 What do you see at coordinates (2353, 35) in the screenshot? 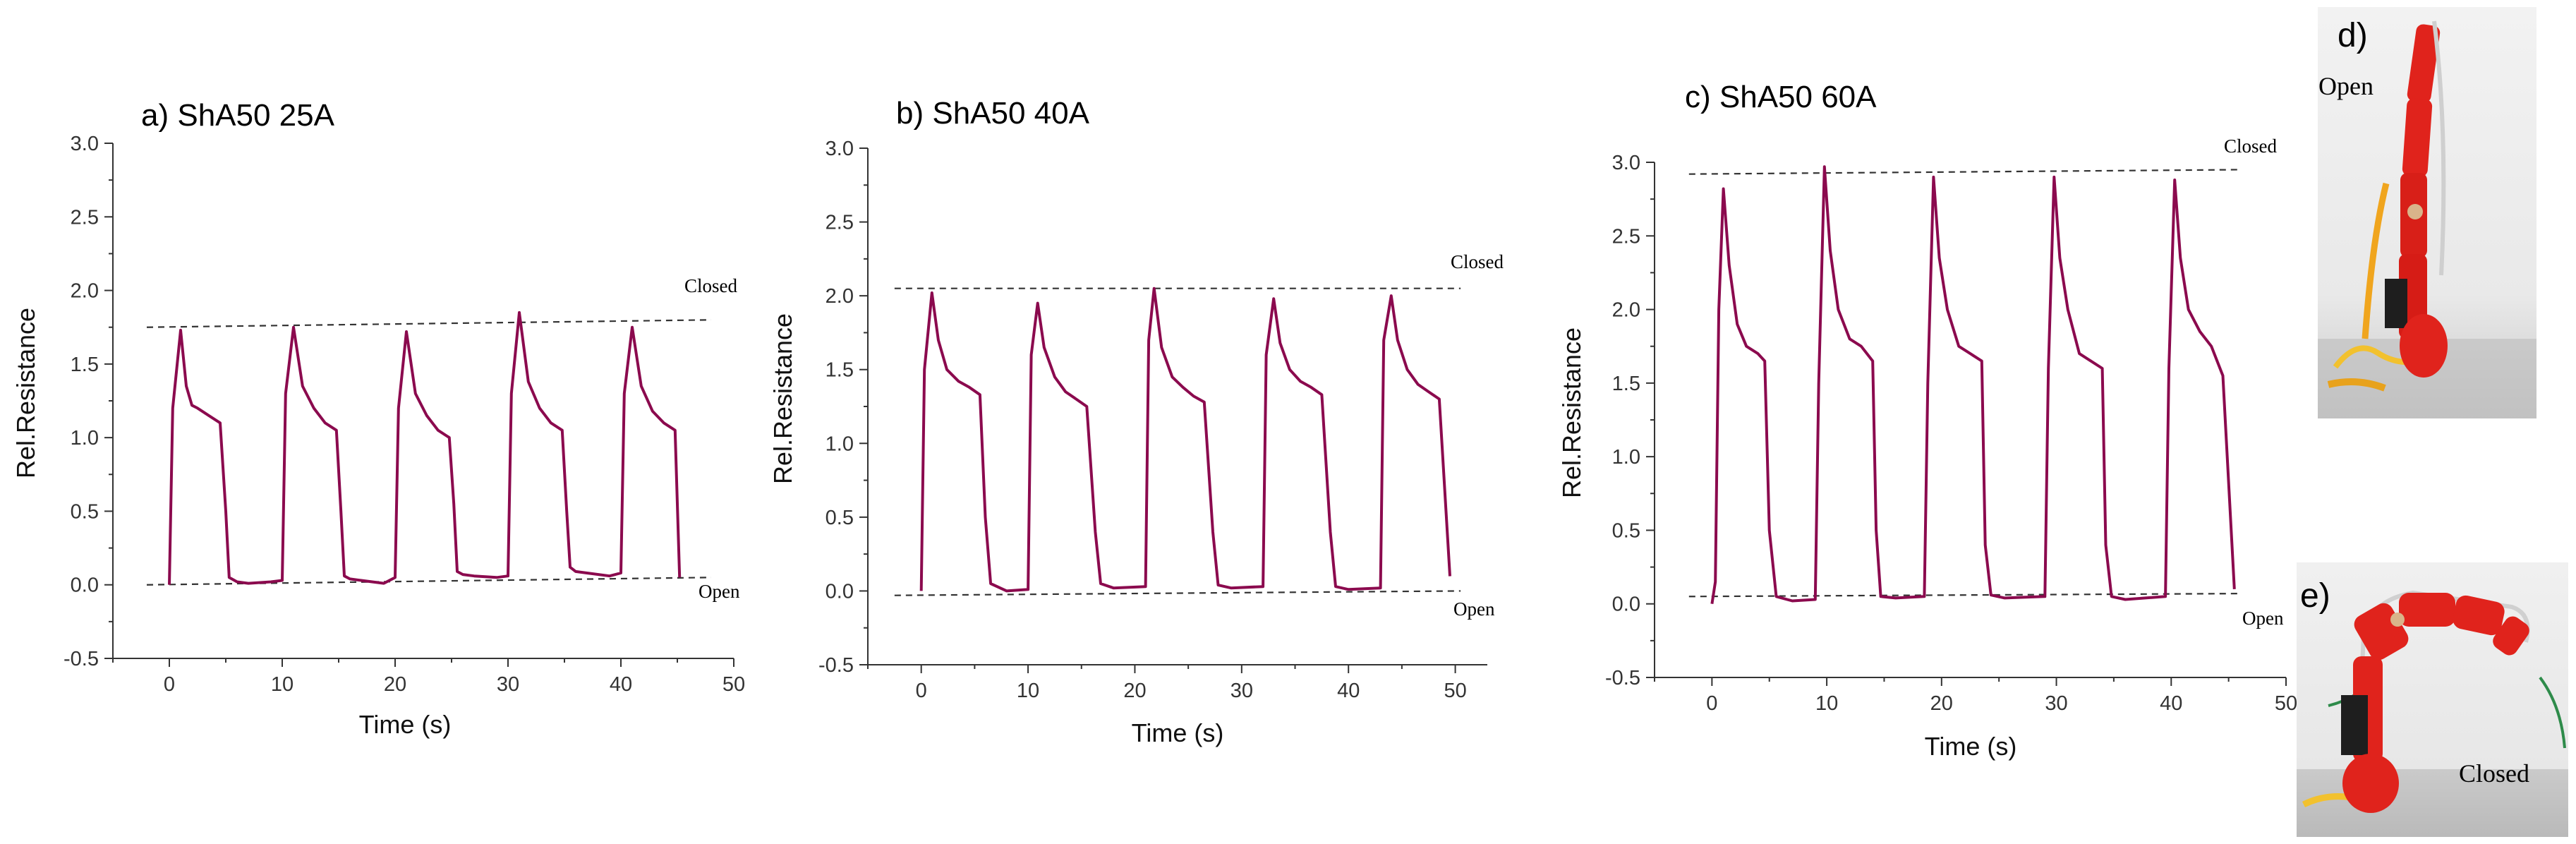
I see `photo-d-label: d)` at bounding box center [2353, 35].